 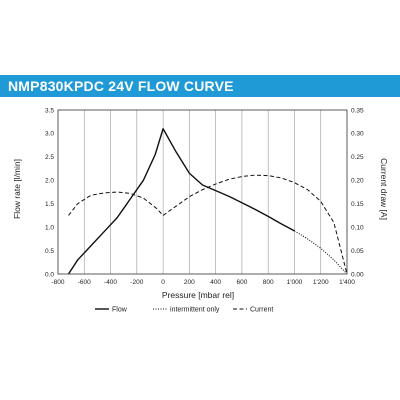 What do you see at coordinates (384, 189) in the screenshot?
I see `y2-axis-label: Current draw [A]` at bounding box center [384, 189].